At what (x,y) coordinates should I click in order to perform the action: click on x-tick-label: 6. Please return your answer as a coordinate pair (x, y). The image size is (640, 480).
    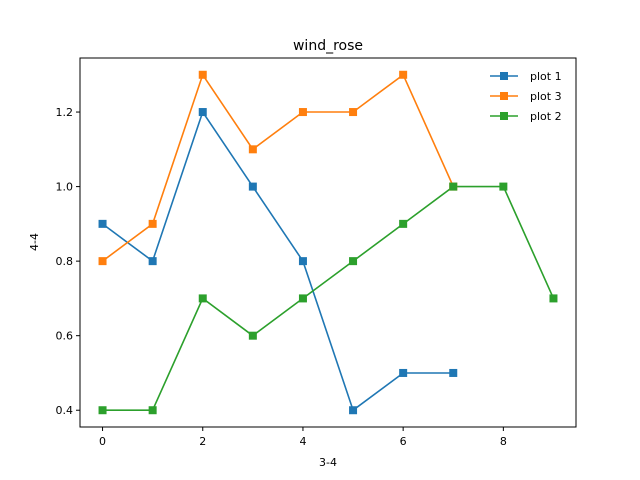
    Looking at the image, I should click on (403, 441).